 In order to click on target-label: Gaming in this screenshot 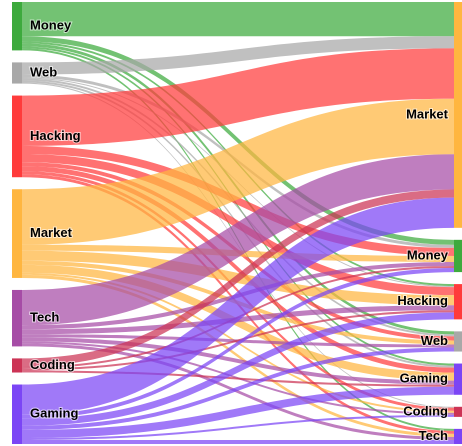, I will do `click(424, 378)`.